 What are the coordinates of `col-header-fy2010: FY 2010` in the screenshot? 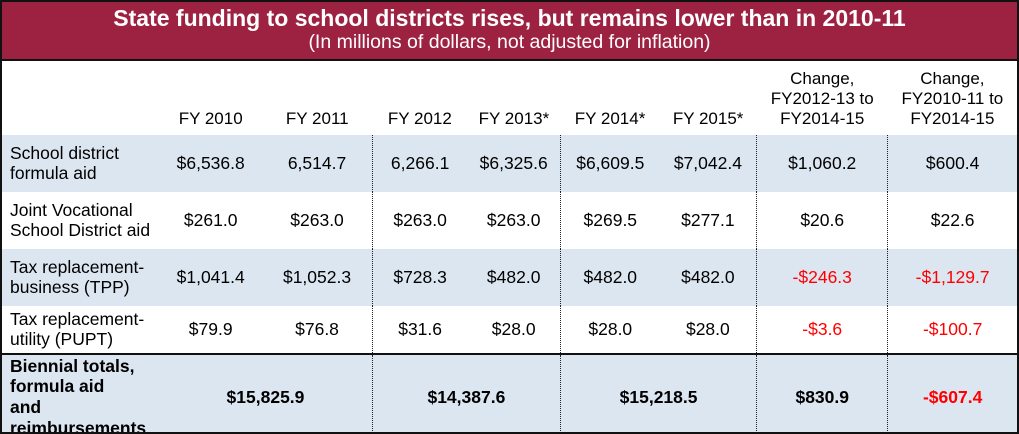 It's located at (210, 118).